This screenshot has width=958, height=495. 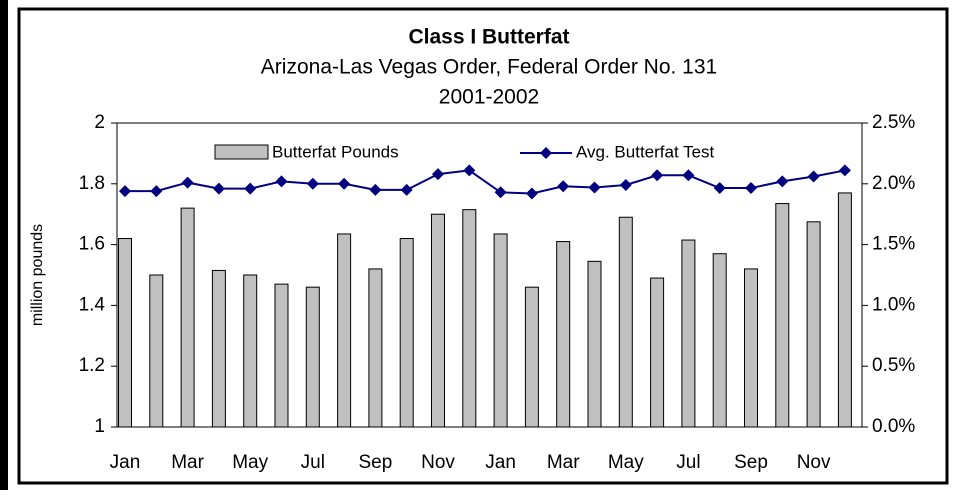 What do you see at coordinates (92, 365) in the screenshot?
I see `y-tick-label: 1.2` at bounding box center [92, 365].